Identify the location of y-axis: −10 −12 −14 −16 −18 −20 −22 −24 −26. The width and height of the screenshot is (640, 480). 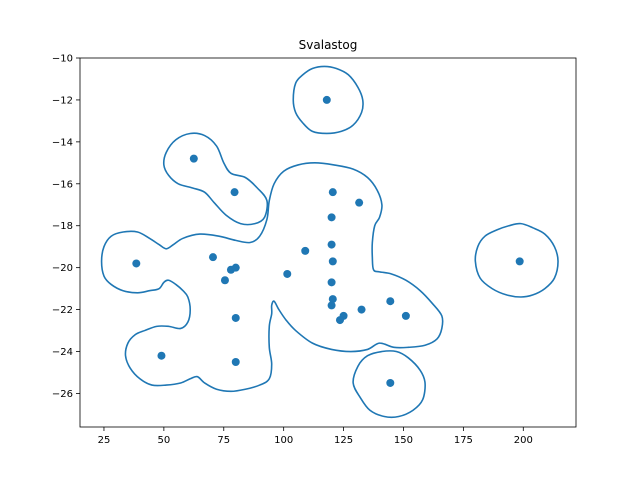
(66, 227).